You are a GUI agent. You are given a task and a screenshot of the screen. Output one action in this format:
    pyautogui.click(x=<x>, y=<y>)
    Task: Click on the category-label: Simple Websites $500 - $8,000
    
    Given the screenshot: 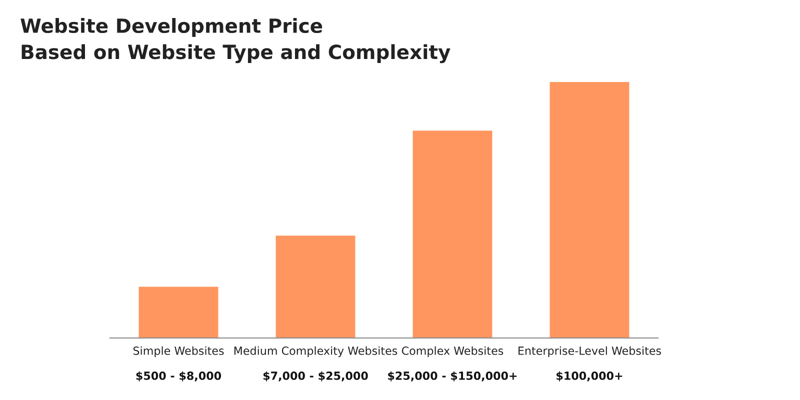 What is the action you would take?
    pyautogui.click(x=178, y=364)
    